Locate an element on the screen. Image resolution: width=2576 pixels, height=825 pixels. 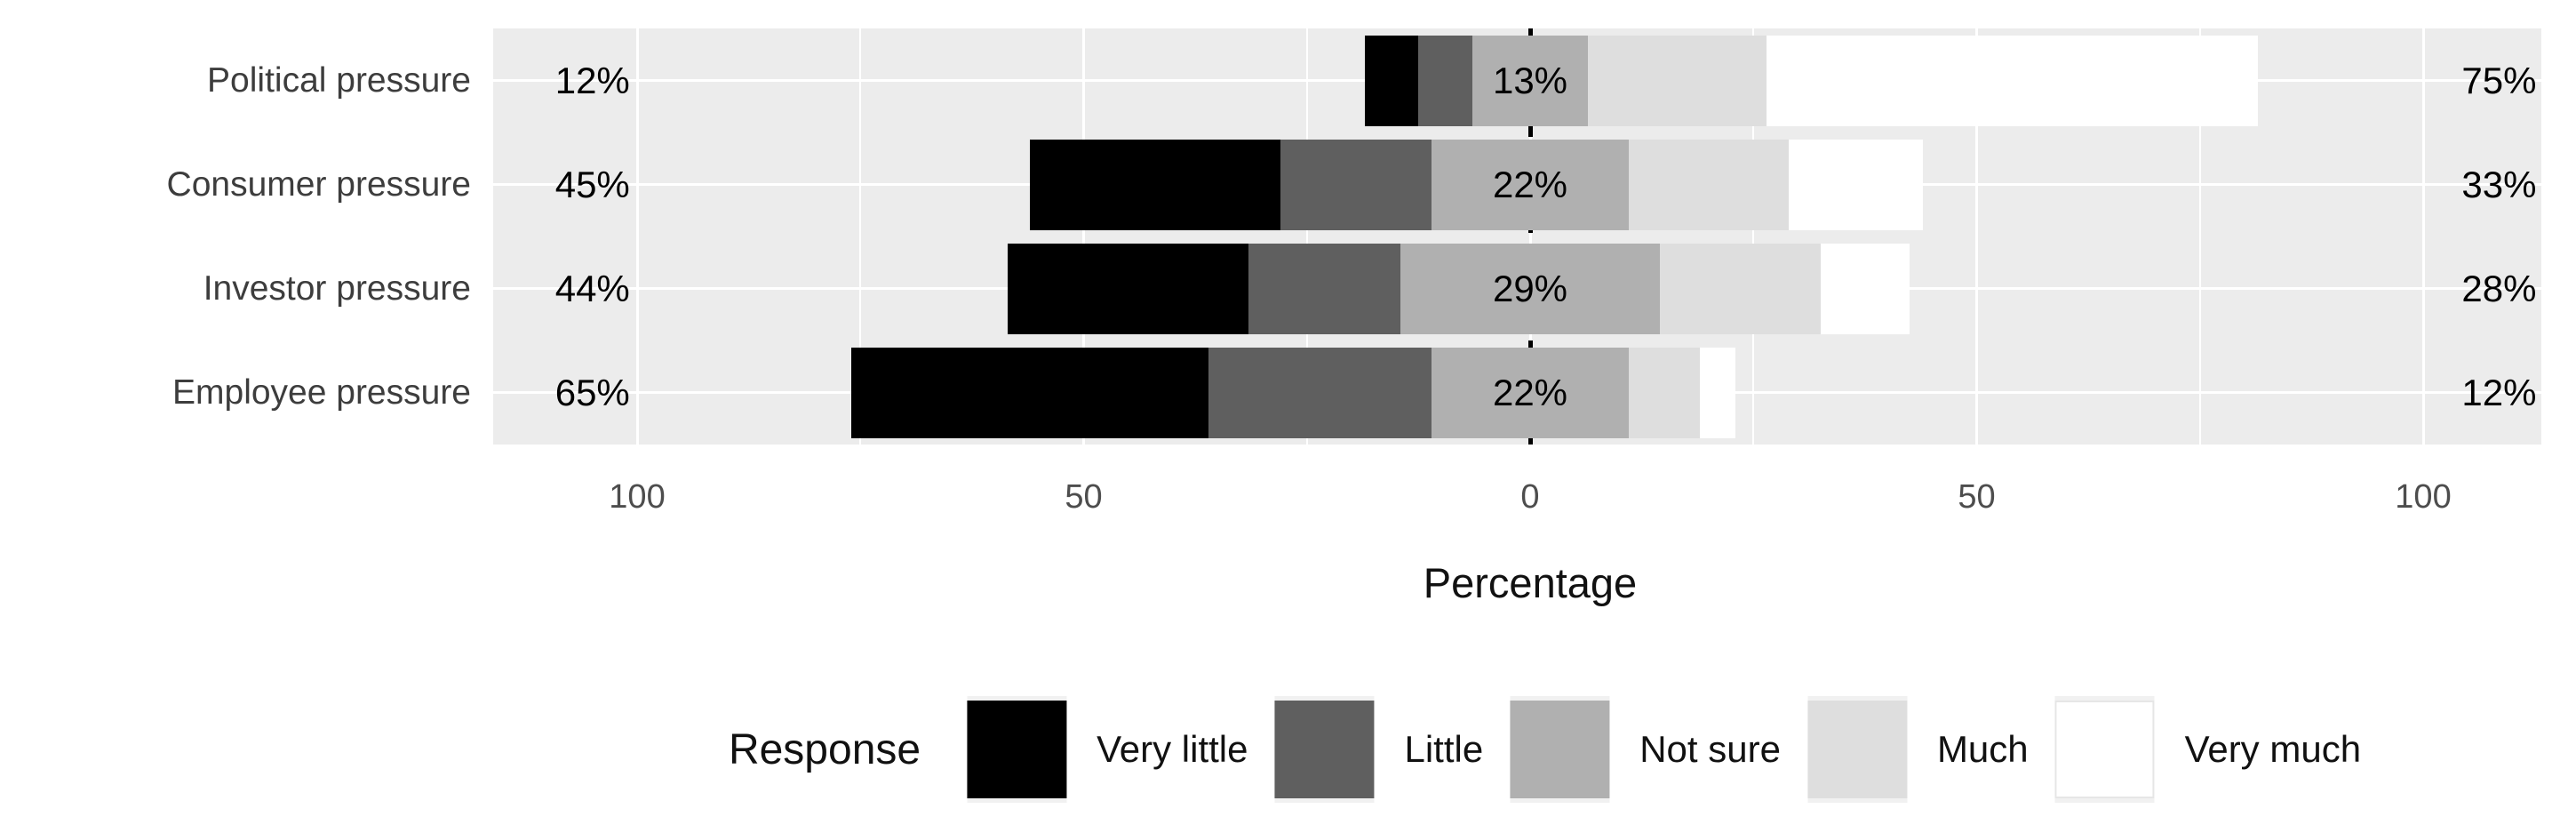
row-label-right: 75% is located at coordinates (2499, 80).